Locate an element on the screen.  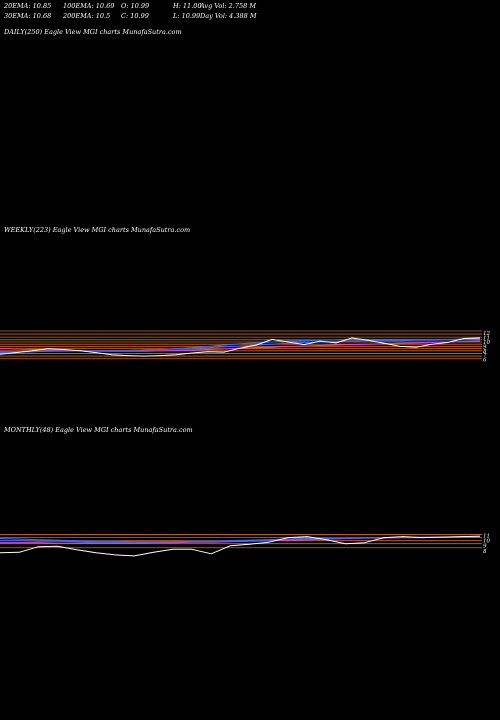
monthly-y-tick-label: 11 is located at coordinates (486, 537).